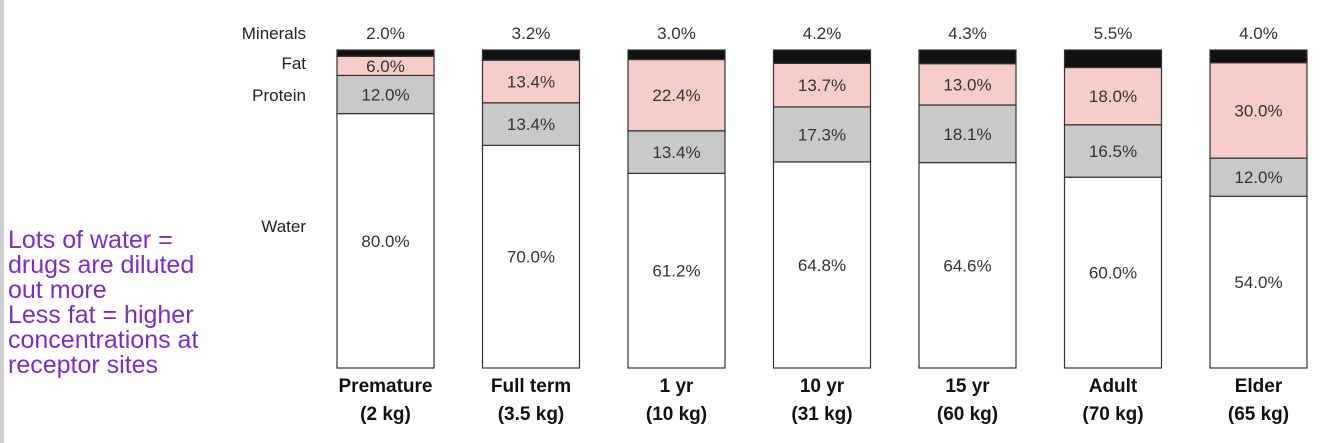  What do you see at coordinates (822, 33) in the screenshot?
I see `data-label-minerals: 4.2%` at bounding box center [822, 33].